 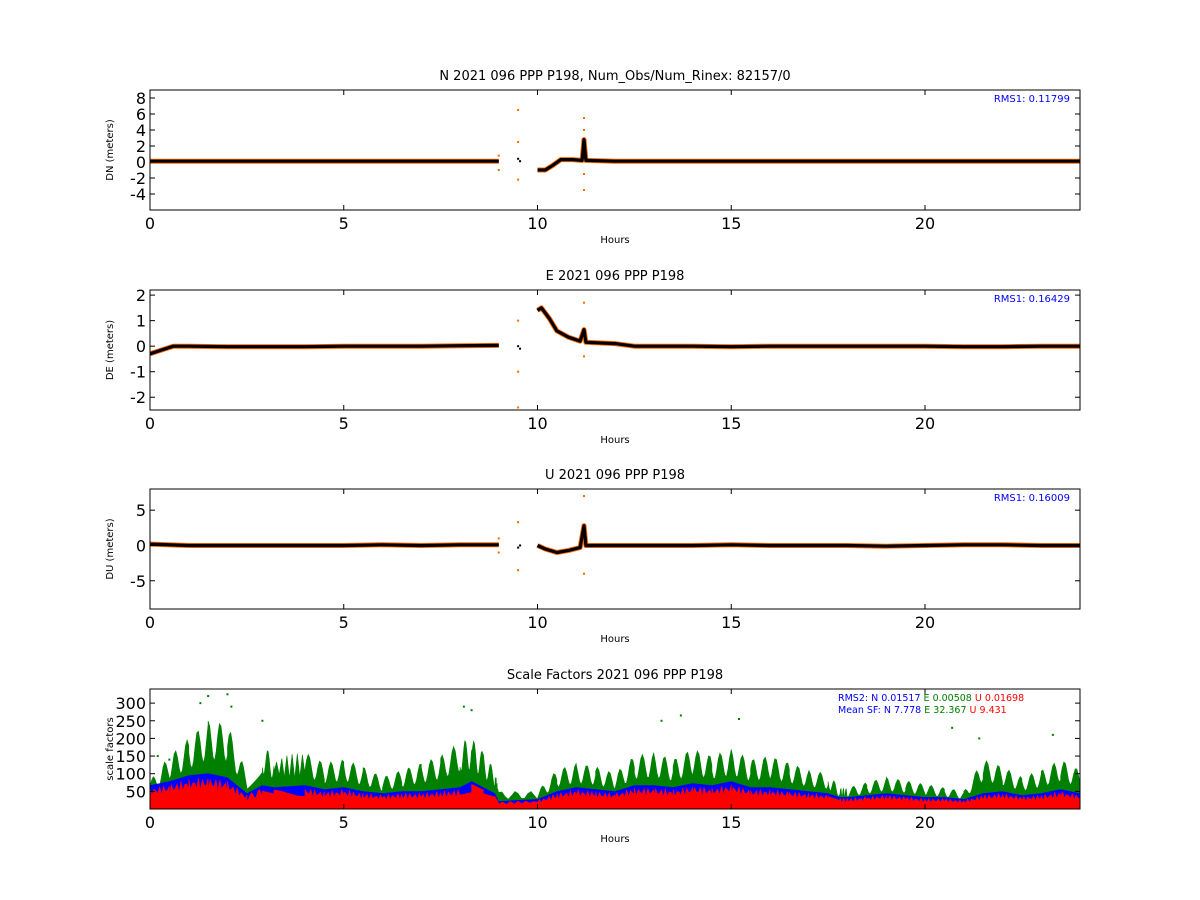 What do you see at coordinates (138, 581) in the screenshot?
I see `y-tick-label: -5` at bounding box center [138, 581].